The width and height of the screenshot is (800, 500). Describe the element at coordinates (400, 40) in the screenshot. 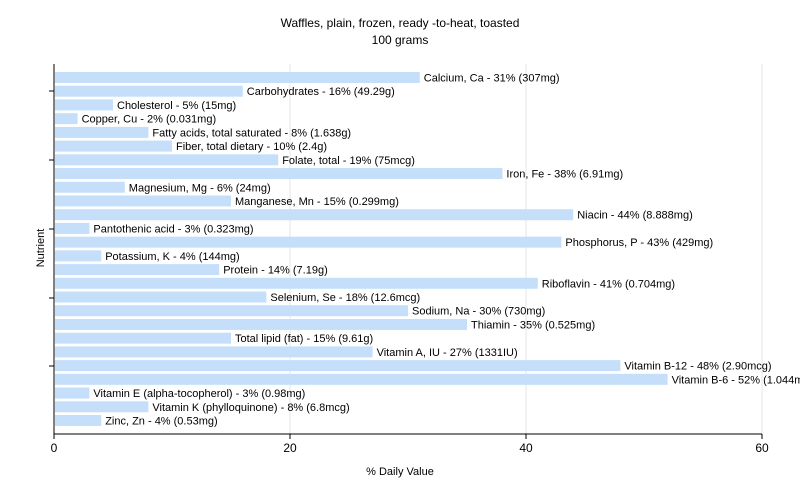

I see `chart-subtitle: 100 grams` at that location.